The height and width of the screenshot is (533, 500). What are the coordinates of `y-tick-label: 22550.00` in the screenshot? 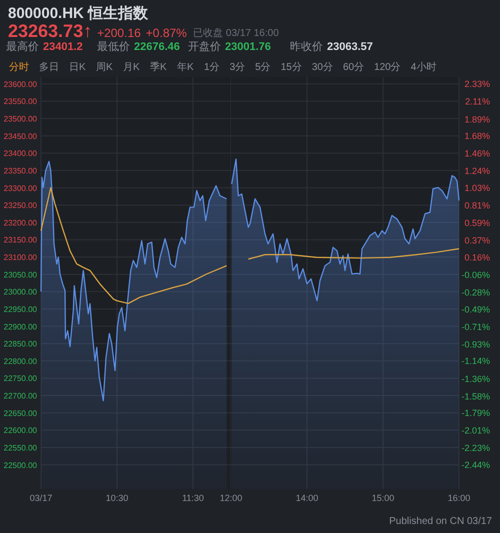 It's located at (21, 447).